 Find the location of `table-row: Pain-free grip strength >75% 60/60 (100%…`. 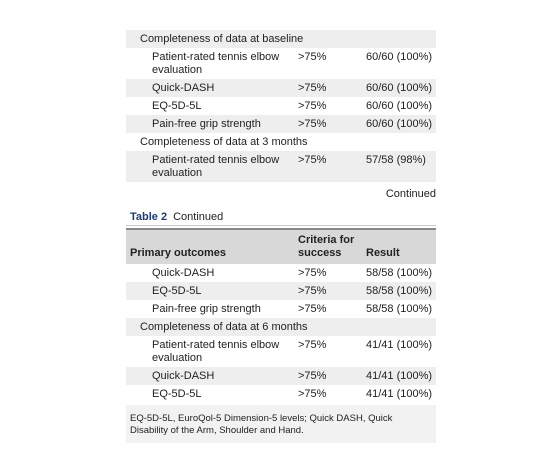

table-row: Pain-free grip strength >75% 60/60 (100%… is located at coordinates (281, 124).